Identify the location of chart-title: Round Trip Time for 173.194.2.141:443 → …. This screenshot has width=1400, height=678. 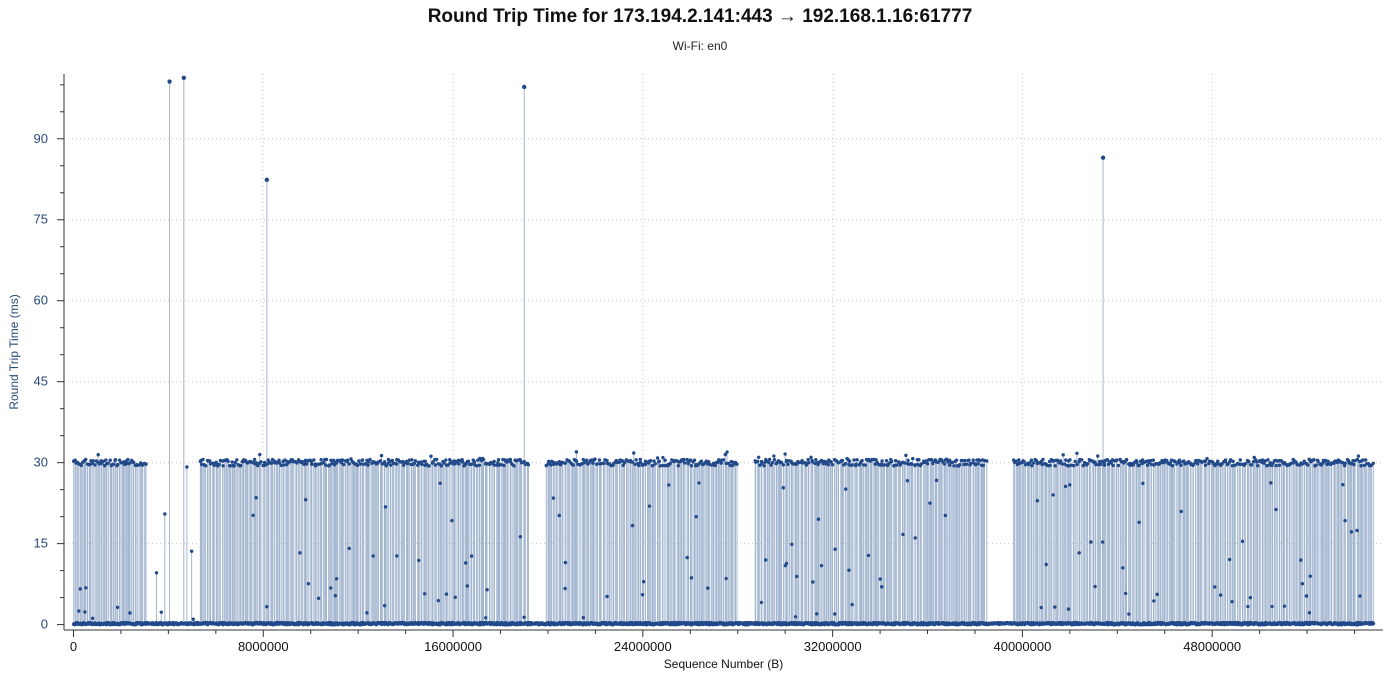
(700, 16).